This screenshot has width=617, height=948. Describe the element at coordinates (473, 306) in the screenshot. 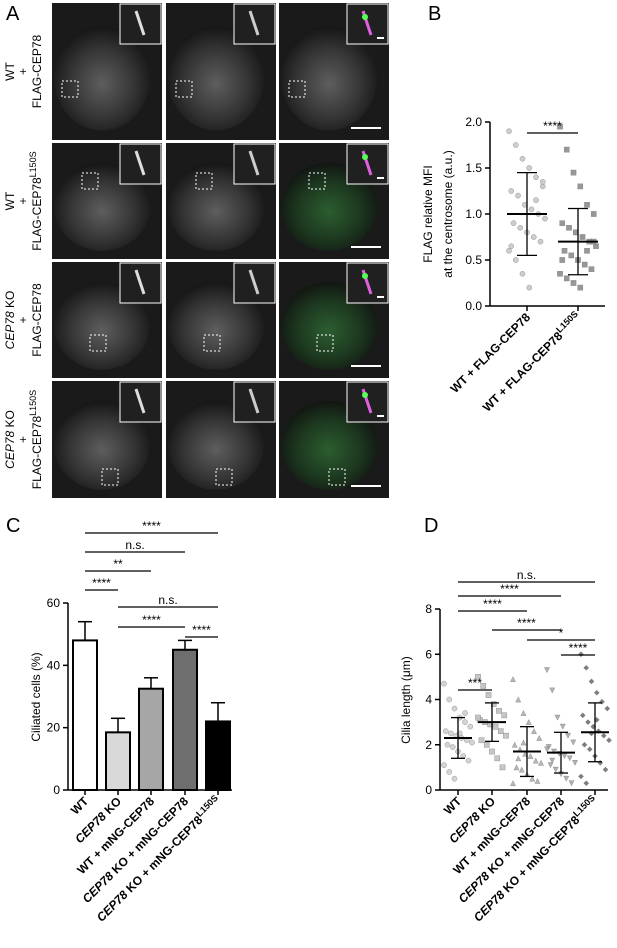

I see `y-tick-label: 0.0` at that location.